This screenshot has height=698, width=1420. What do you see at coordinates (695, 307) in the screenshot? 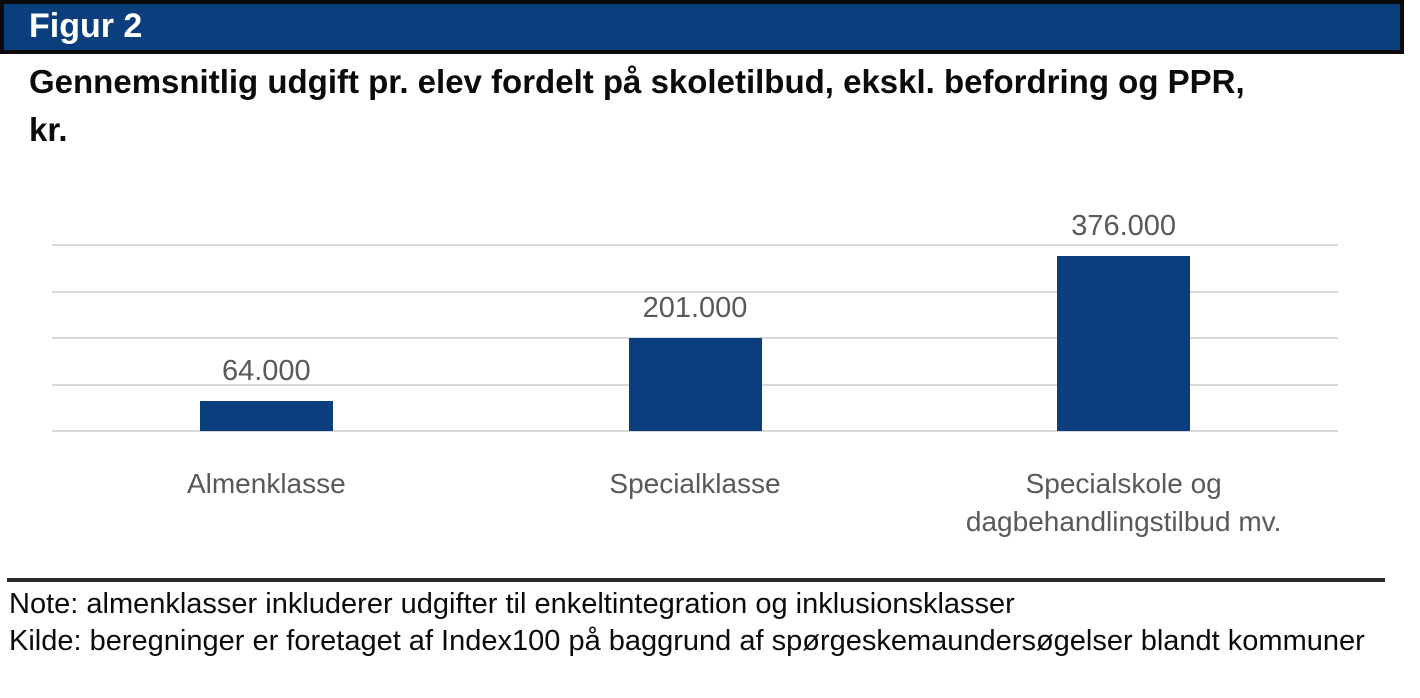
I see `bar-value-label: 201.000` at bounding box center [695, 307].